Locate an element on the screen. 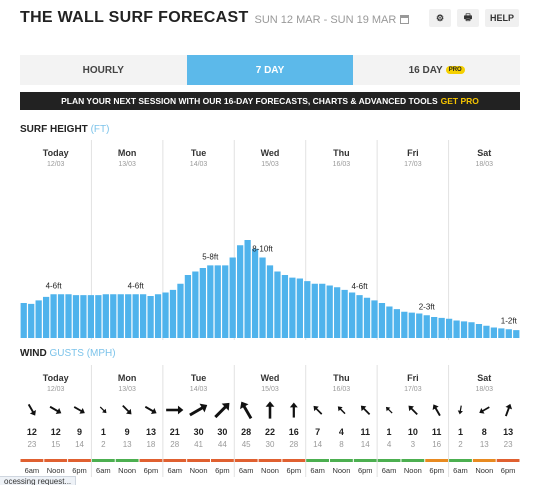 The width and height of the screenshot is (533, 485). wind-gusts-label: GUSTS is located at coordinates (66, 353).